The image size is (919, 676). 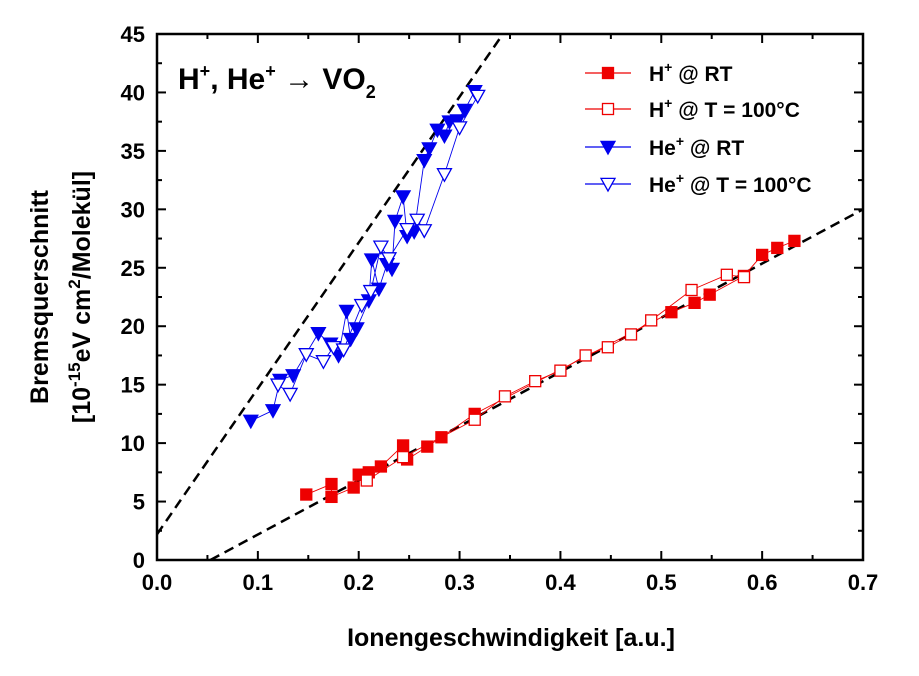 I want to click on y-tick-label: 25, so click(x=133, y=268).